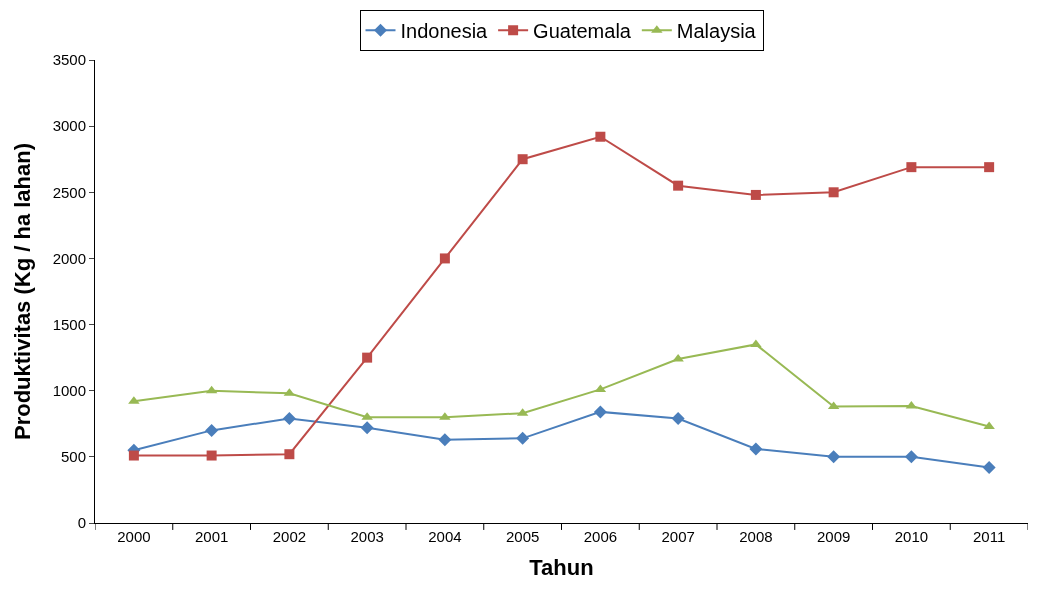 The height and width of the screenshot is (603, 1038). What do you see at coordinates (561, 567) in the screenshot?
I see `x-axis-title: Tahun` at bounding box center [561, 567].